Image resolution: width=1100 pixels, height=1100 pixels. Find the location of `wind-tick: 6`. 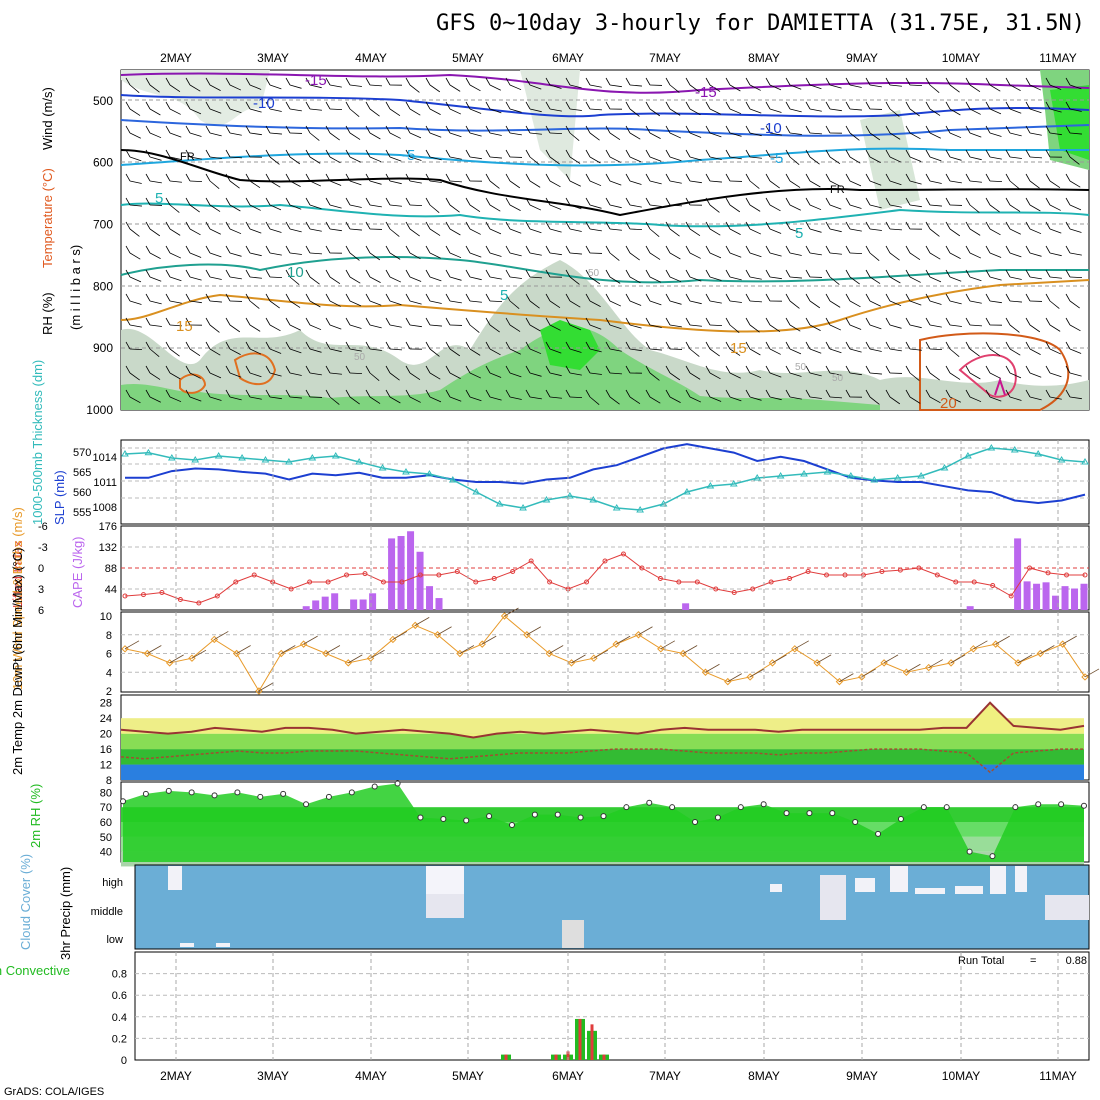

wind-tick: 6 is located at coordinates (109, 655).